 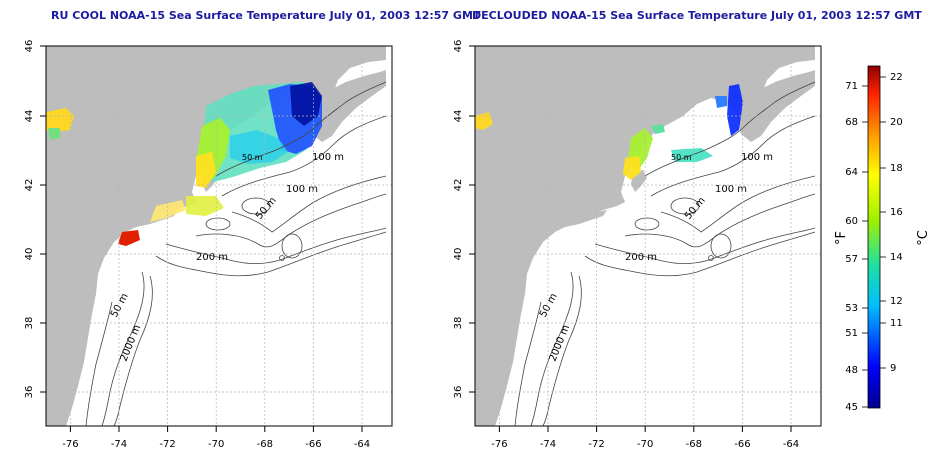 I want to click on celsius-tick: 22, so click(x=896, y=77).